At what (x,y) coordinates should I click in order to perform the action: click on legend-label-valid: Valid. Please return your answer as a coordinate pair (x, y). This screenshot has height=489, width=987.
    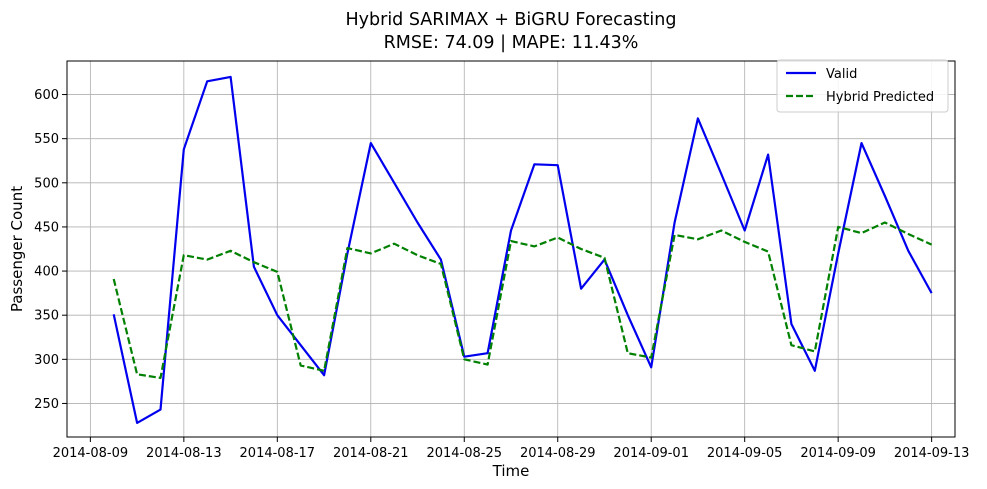
    Looking at the image, I should click on (841, 74).